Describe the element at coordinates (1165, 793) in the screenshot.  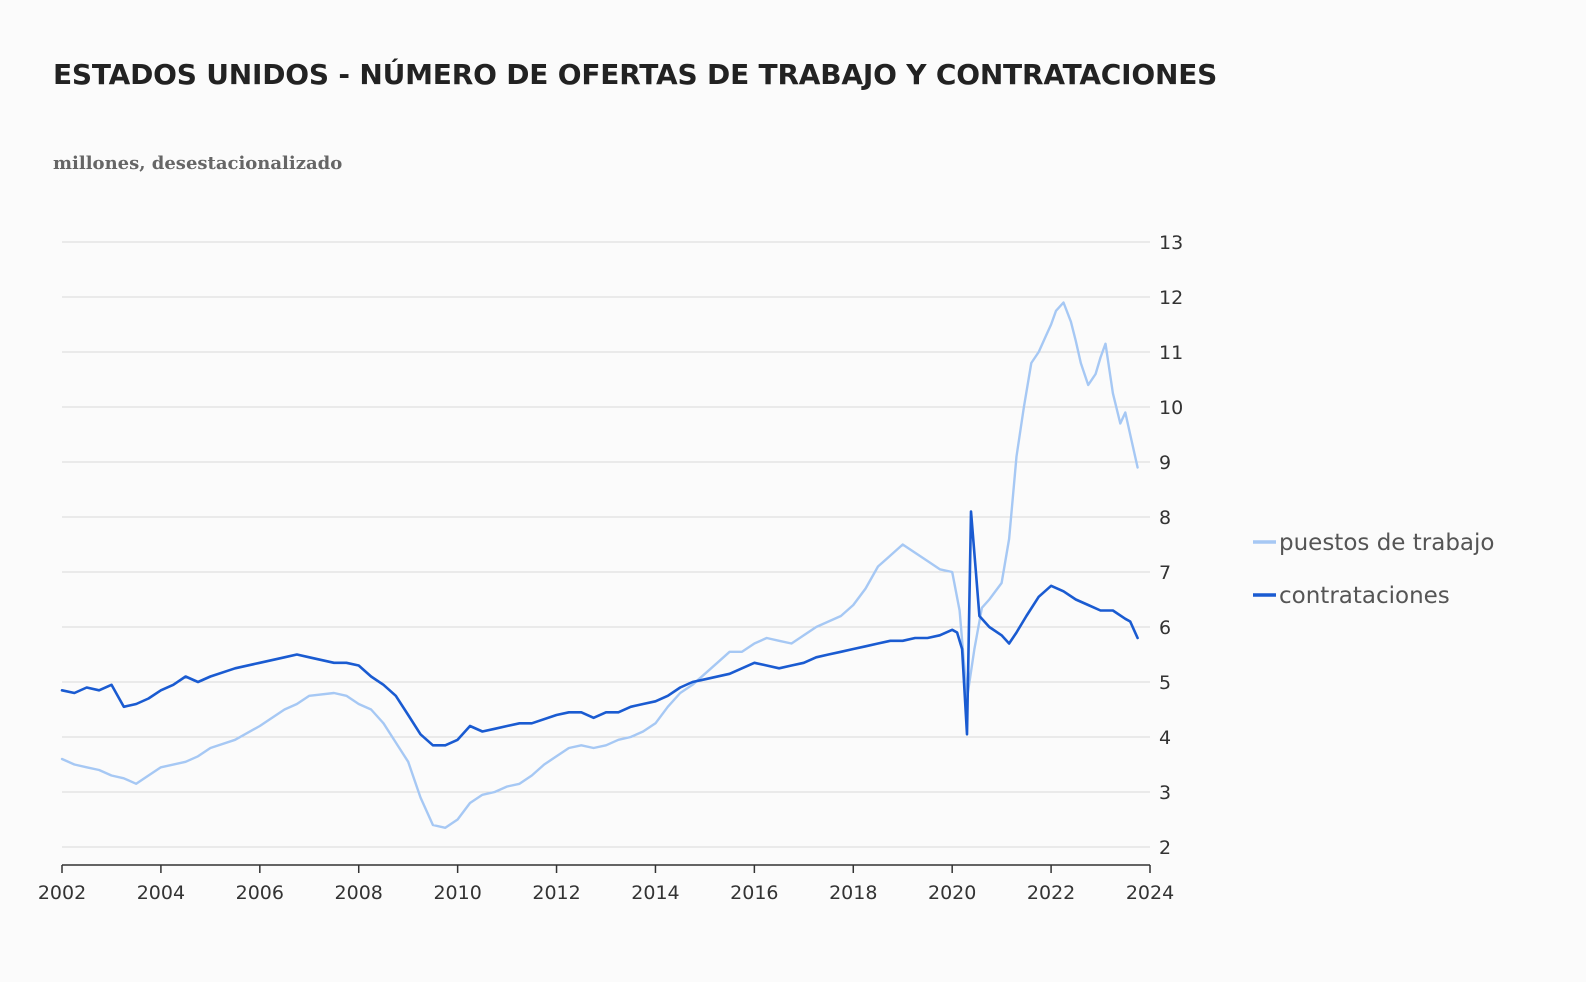
I see `y-tick-label-3: 3` at that location.